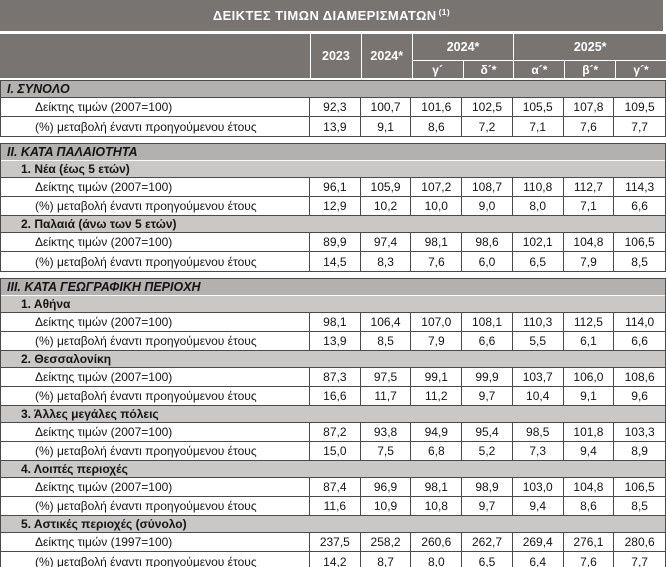  What do you see at coordinates (437, 107) in the screenshot?
I see `value-cell: 101,6` at bounding box center [437, 107].